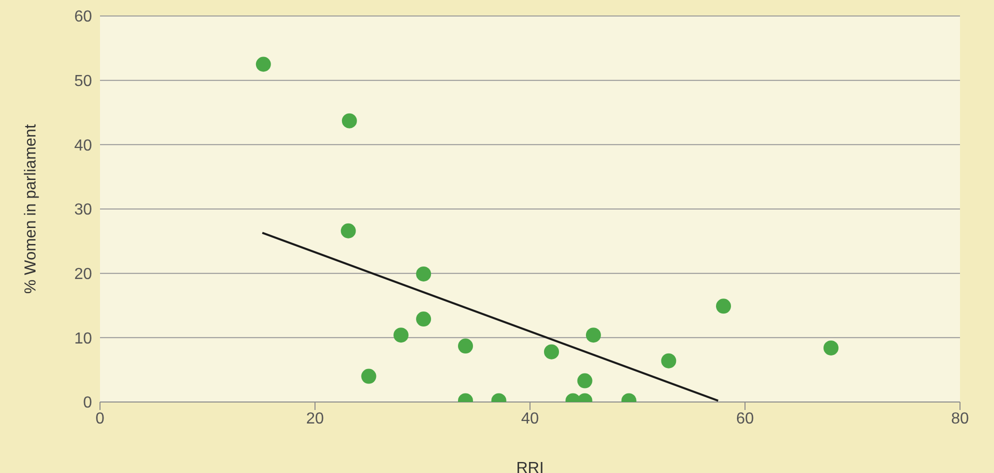 This screenshot has width=994, height=473. I want to click on y-tick-label: 30, so click(83, 210).